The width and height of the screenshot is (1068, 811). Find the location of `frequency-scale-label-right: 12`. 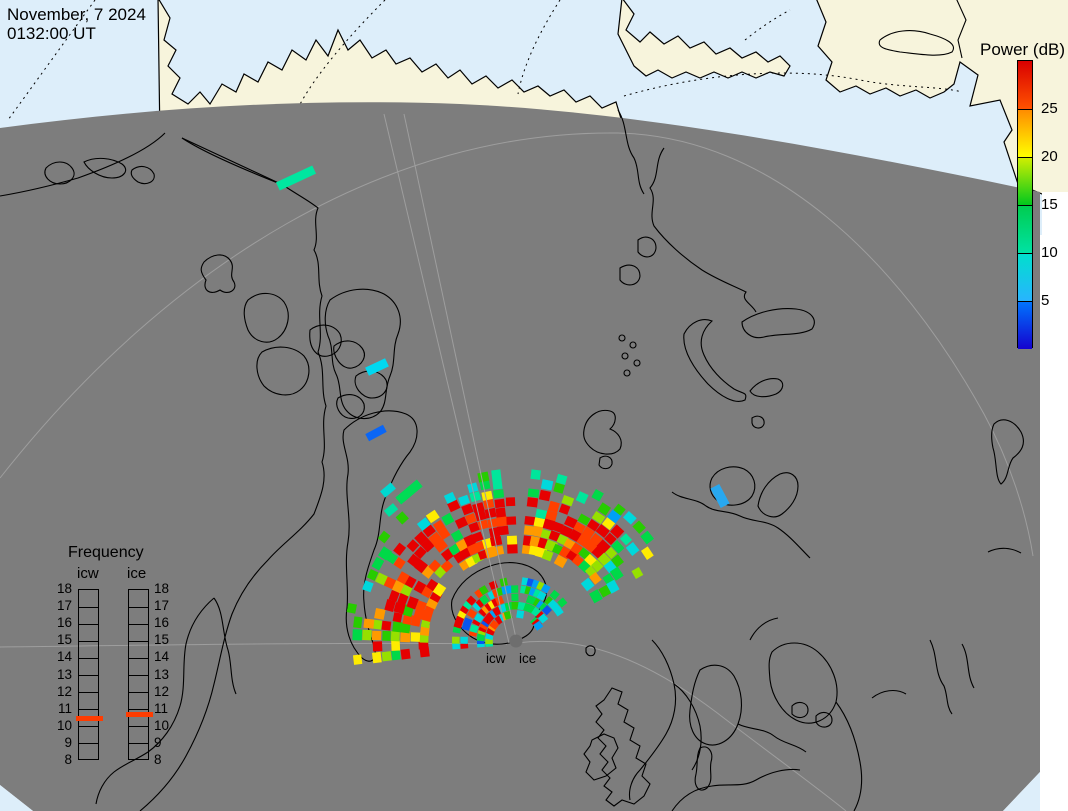

frequency-scale-label-right: 12 is located at coordinates (162, 691).